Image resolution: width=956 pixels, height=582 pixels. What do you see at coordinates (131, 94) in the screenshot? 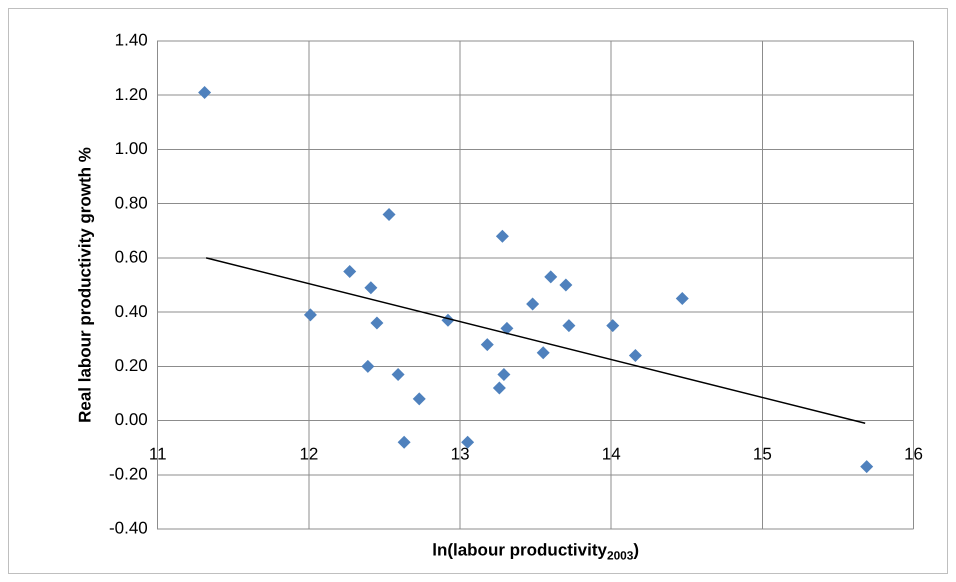
I see `y-tick-label: 1.20` at bounding box center [131, 94].